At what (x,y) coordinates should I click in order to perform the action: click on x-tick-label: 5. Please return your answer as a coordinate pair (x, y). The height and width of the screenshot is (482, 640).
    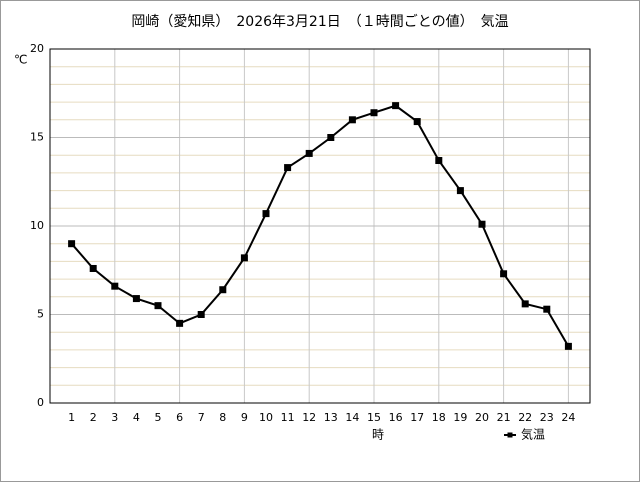
    Looking at the image, I should click on (158, 417).